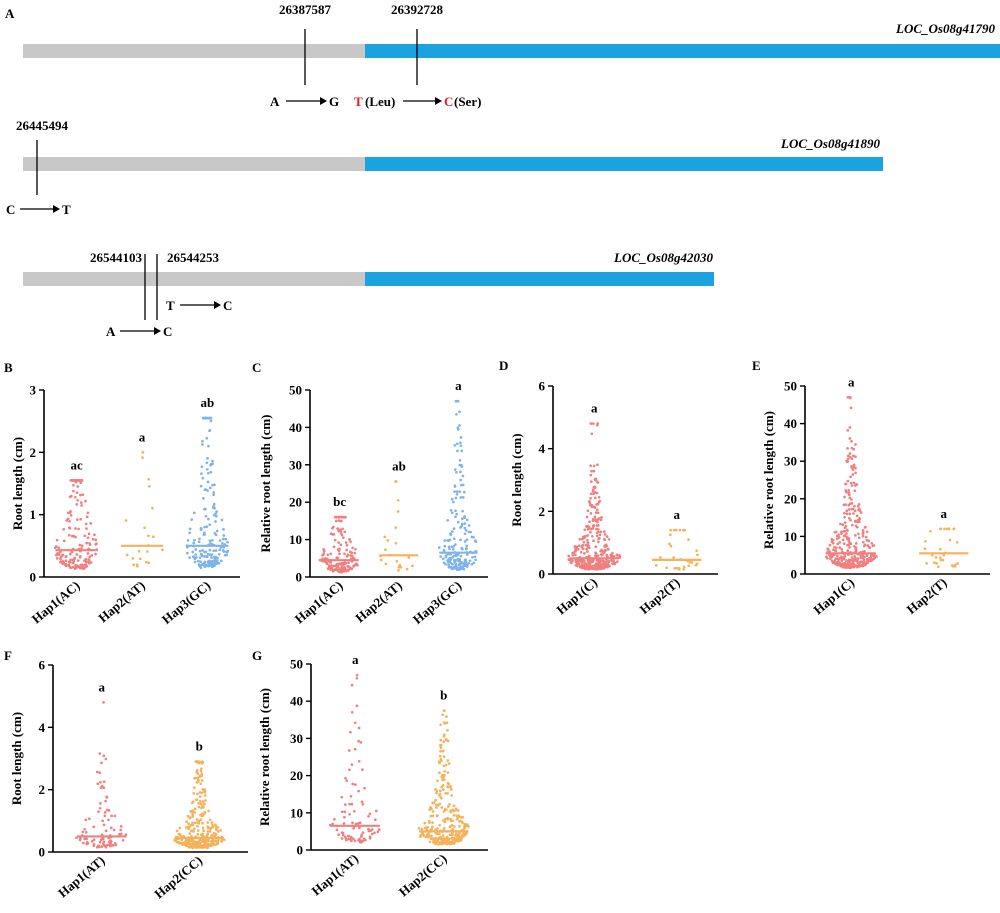 This screenshot has width=1000, height=913. Describe the element at coordinates (399, 466) in the screenshot. I see `panel-c-sig-letter: ab` at that location.